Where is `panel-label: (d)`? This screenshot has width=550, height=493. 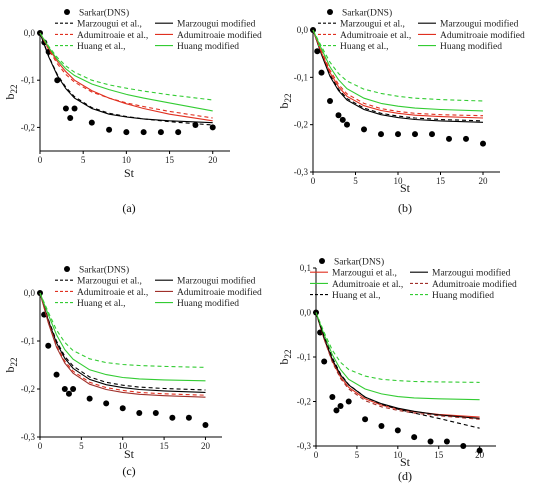
panel-label: (d) is located at coordinates (405, 476).